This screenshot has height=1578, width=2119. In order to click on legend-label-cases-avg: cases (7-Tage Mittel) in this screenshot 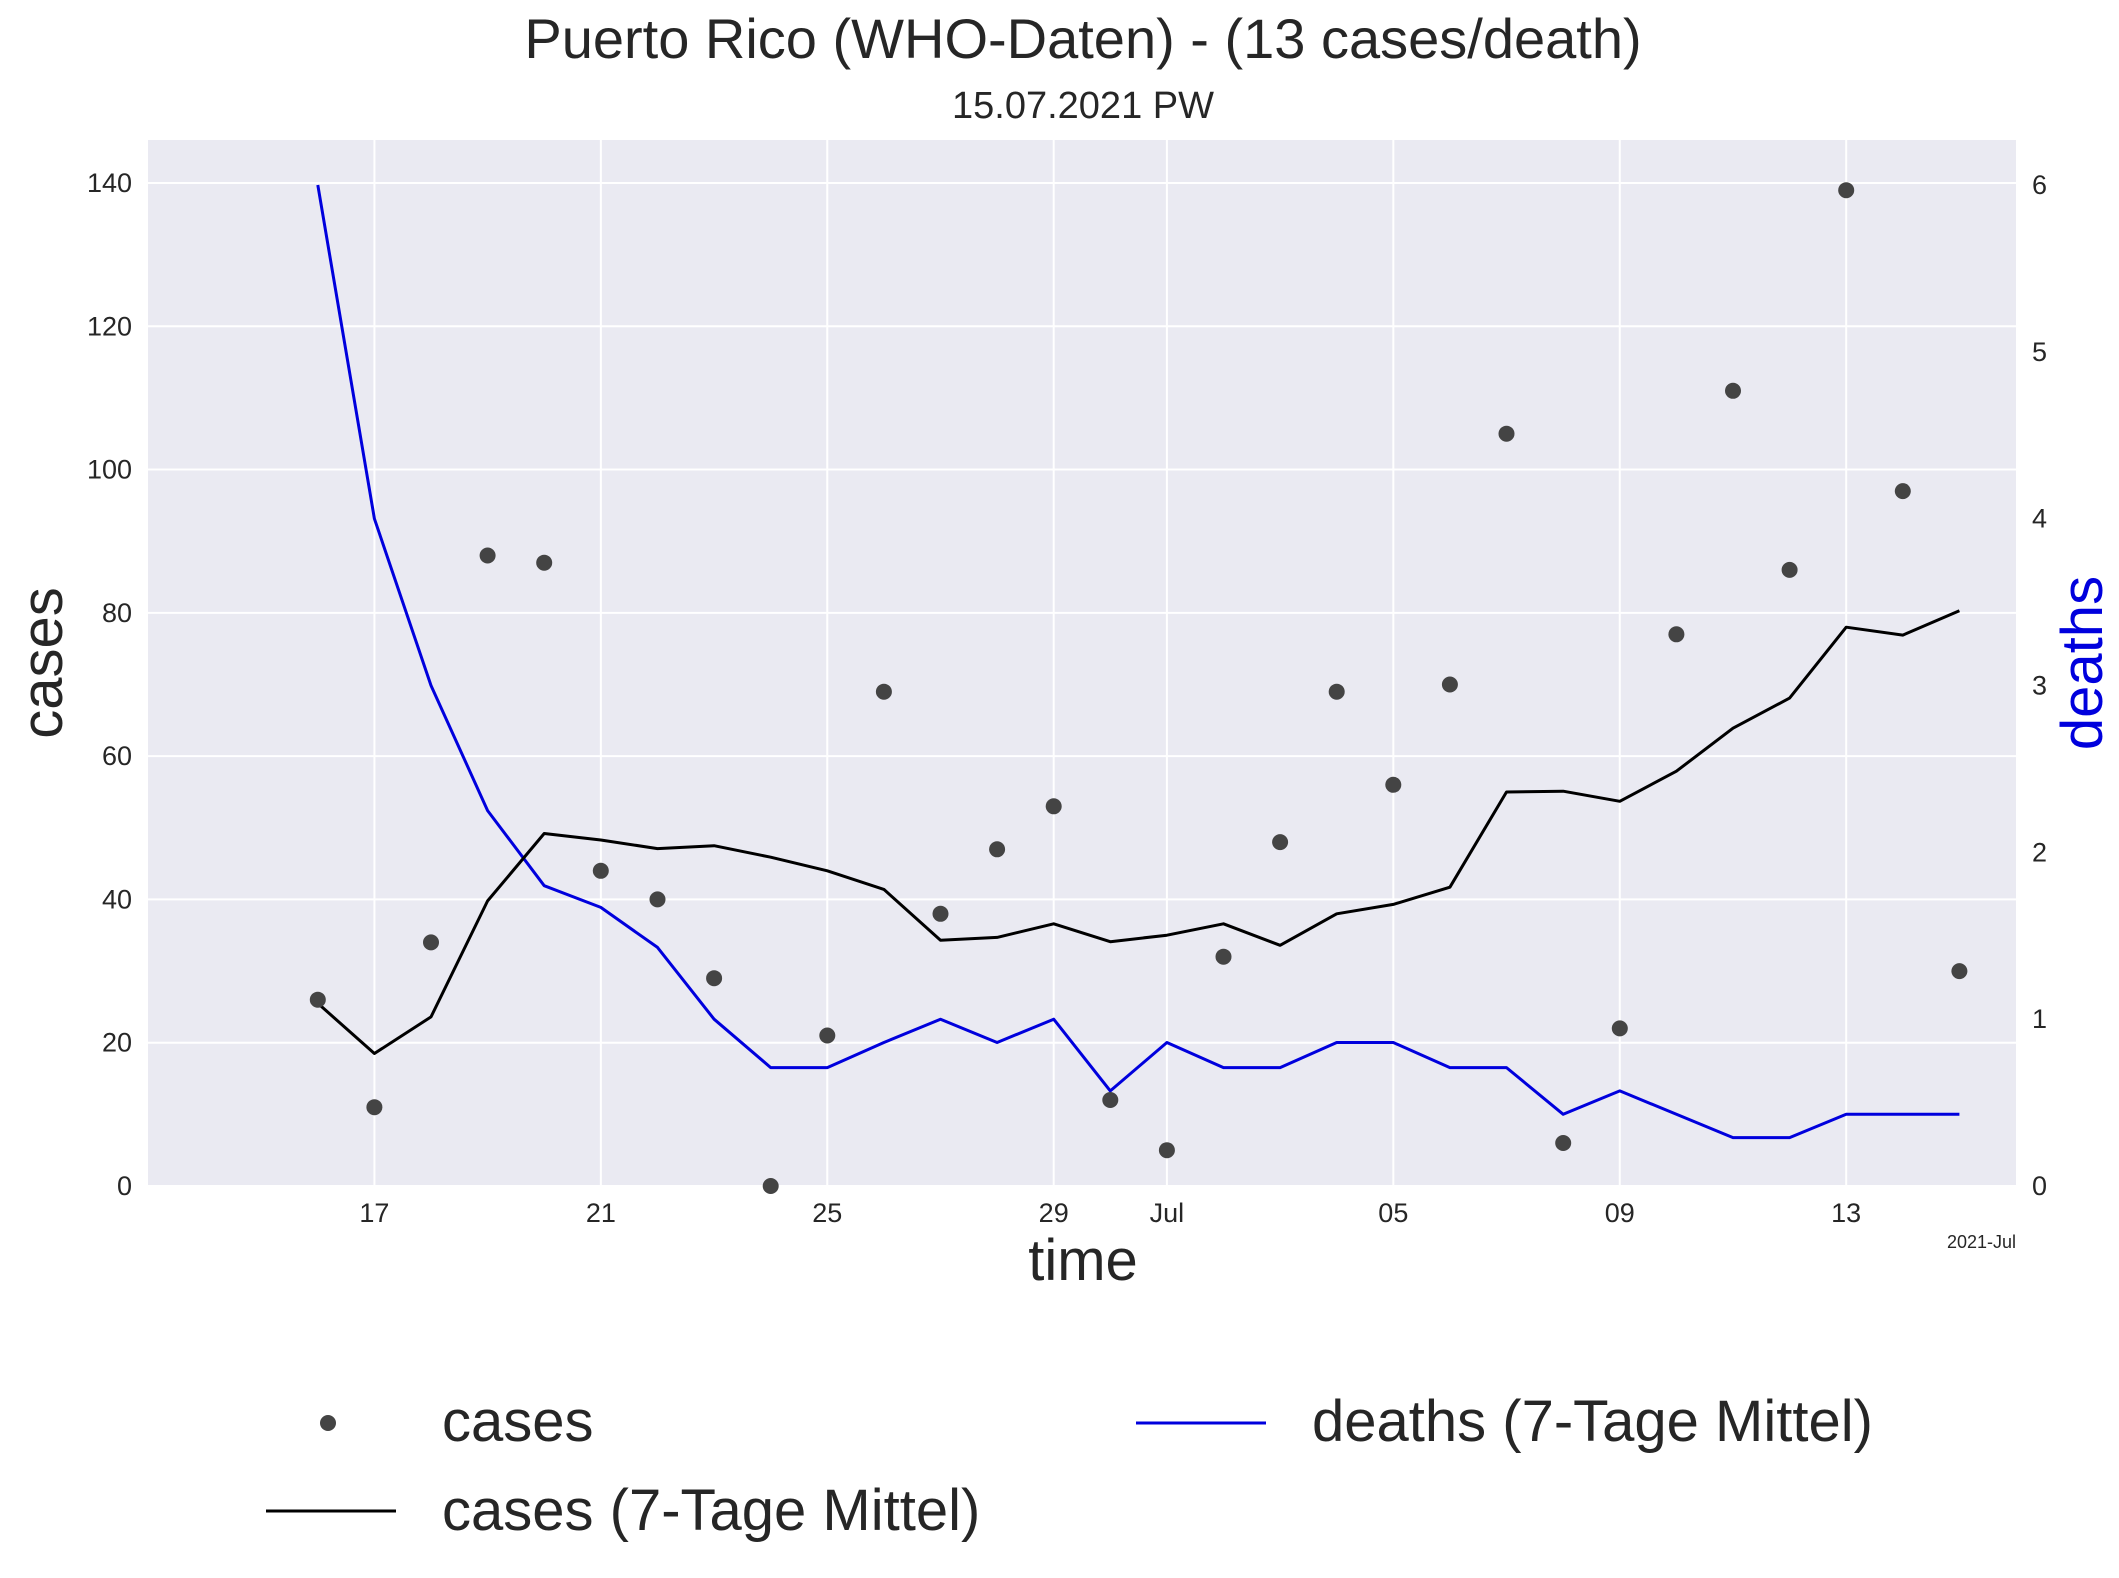, I will do `click(711, 1510)`.